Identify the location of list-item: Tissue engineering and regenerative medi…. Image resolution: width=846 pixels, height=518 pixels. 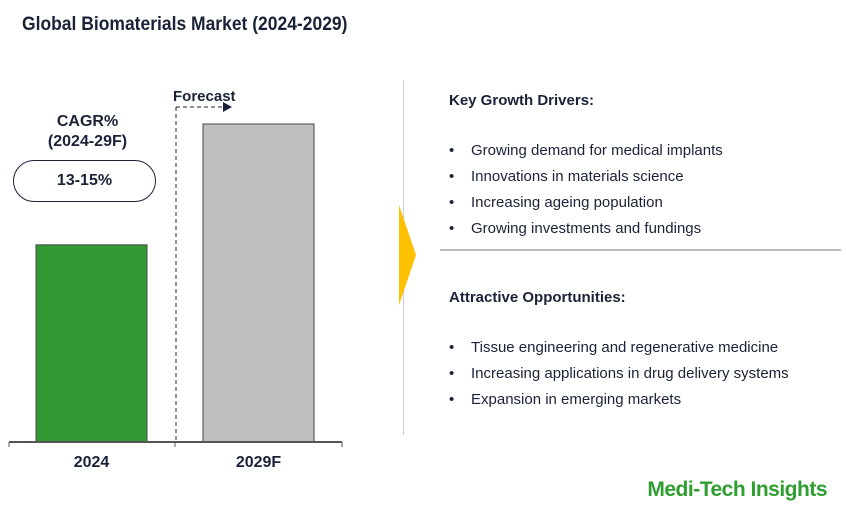
(619, 348).